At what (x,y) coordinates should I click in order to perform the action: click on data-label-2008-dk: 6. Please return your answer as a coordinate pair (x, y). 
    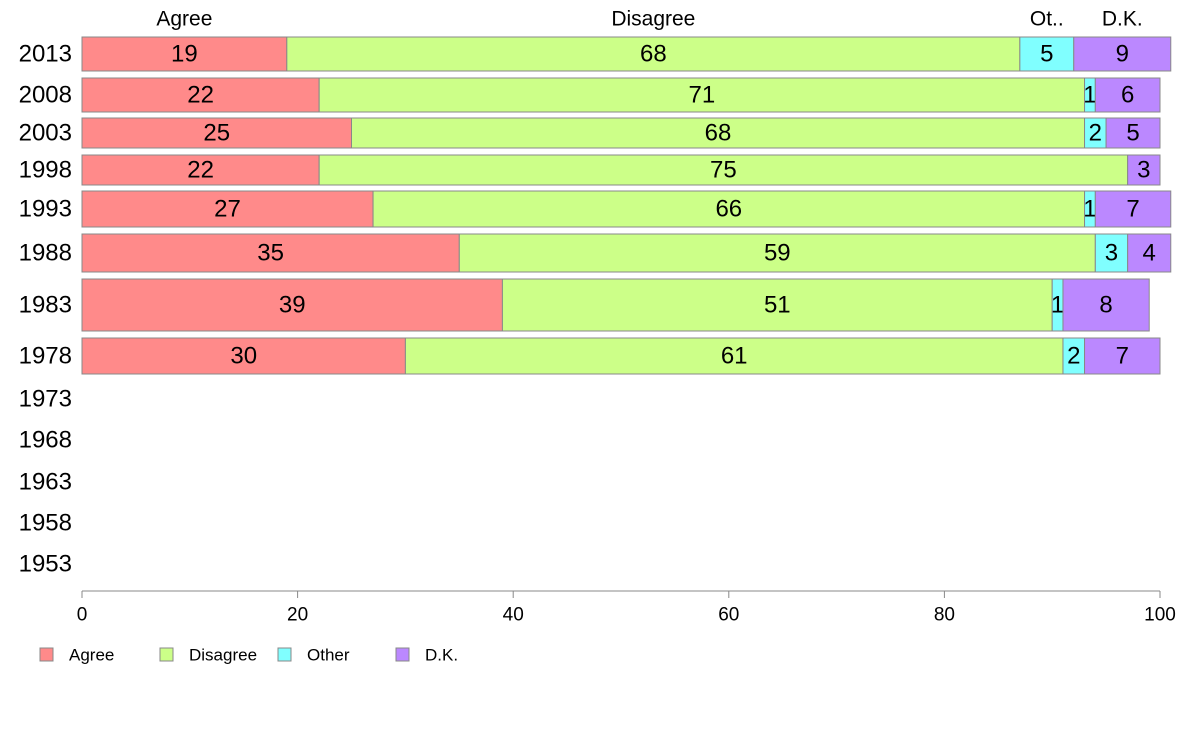
    Looking at the image, I should click on (1127, 95).